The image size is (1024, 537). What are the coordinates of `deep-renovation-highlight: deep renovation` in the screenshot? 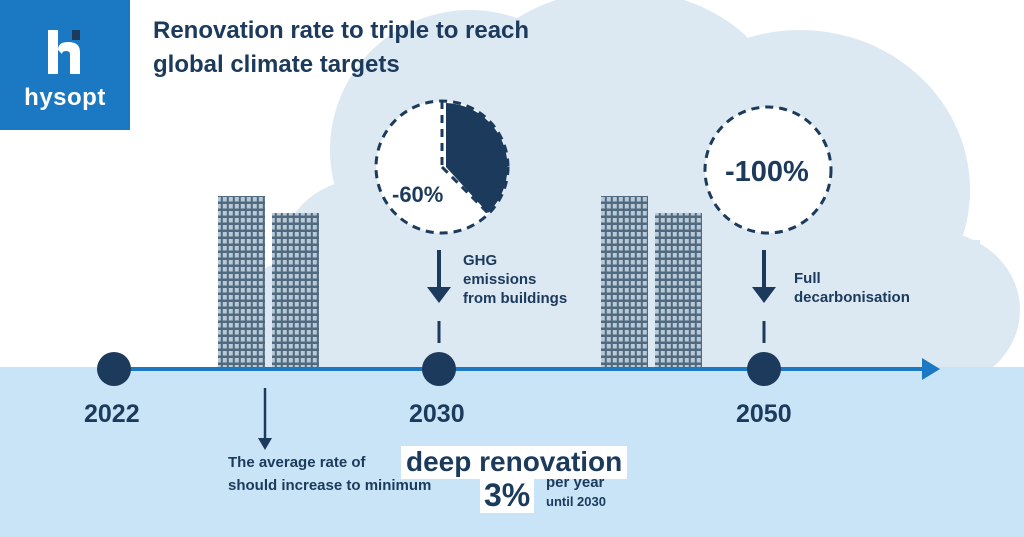 It's located at (514, 462).